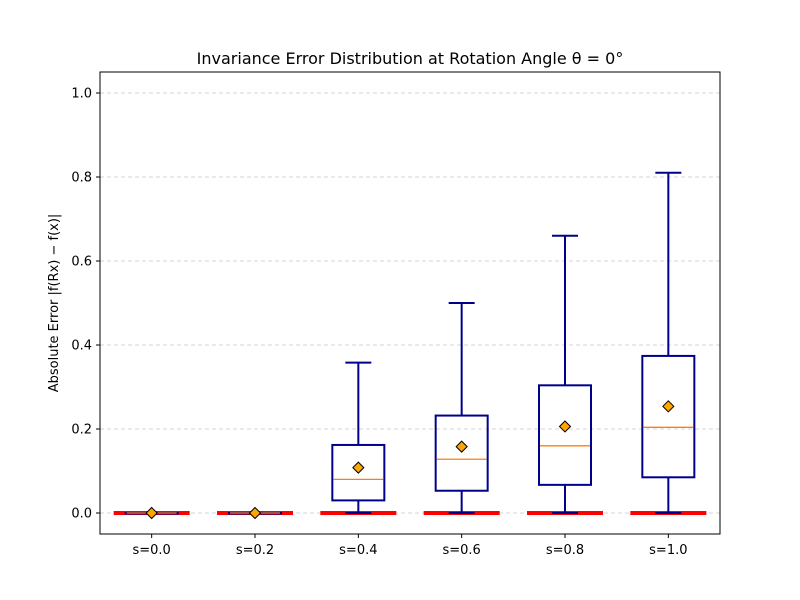 This screenshot has height=600, width=800. I want to click on y-tick-label: 0.8, so click(81, 178).